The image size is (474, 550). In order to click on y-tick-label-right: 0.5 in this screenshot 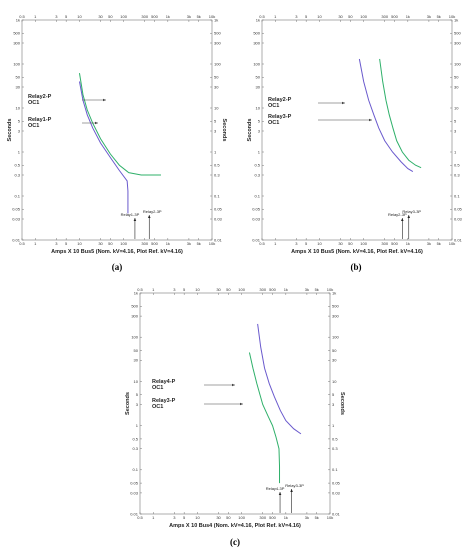, I will do `click(457, 165)`.